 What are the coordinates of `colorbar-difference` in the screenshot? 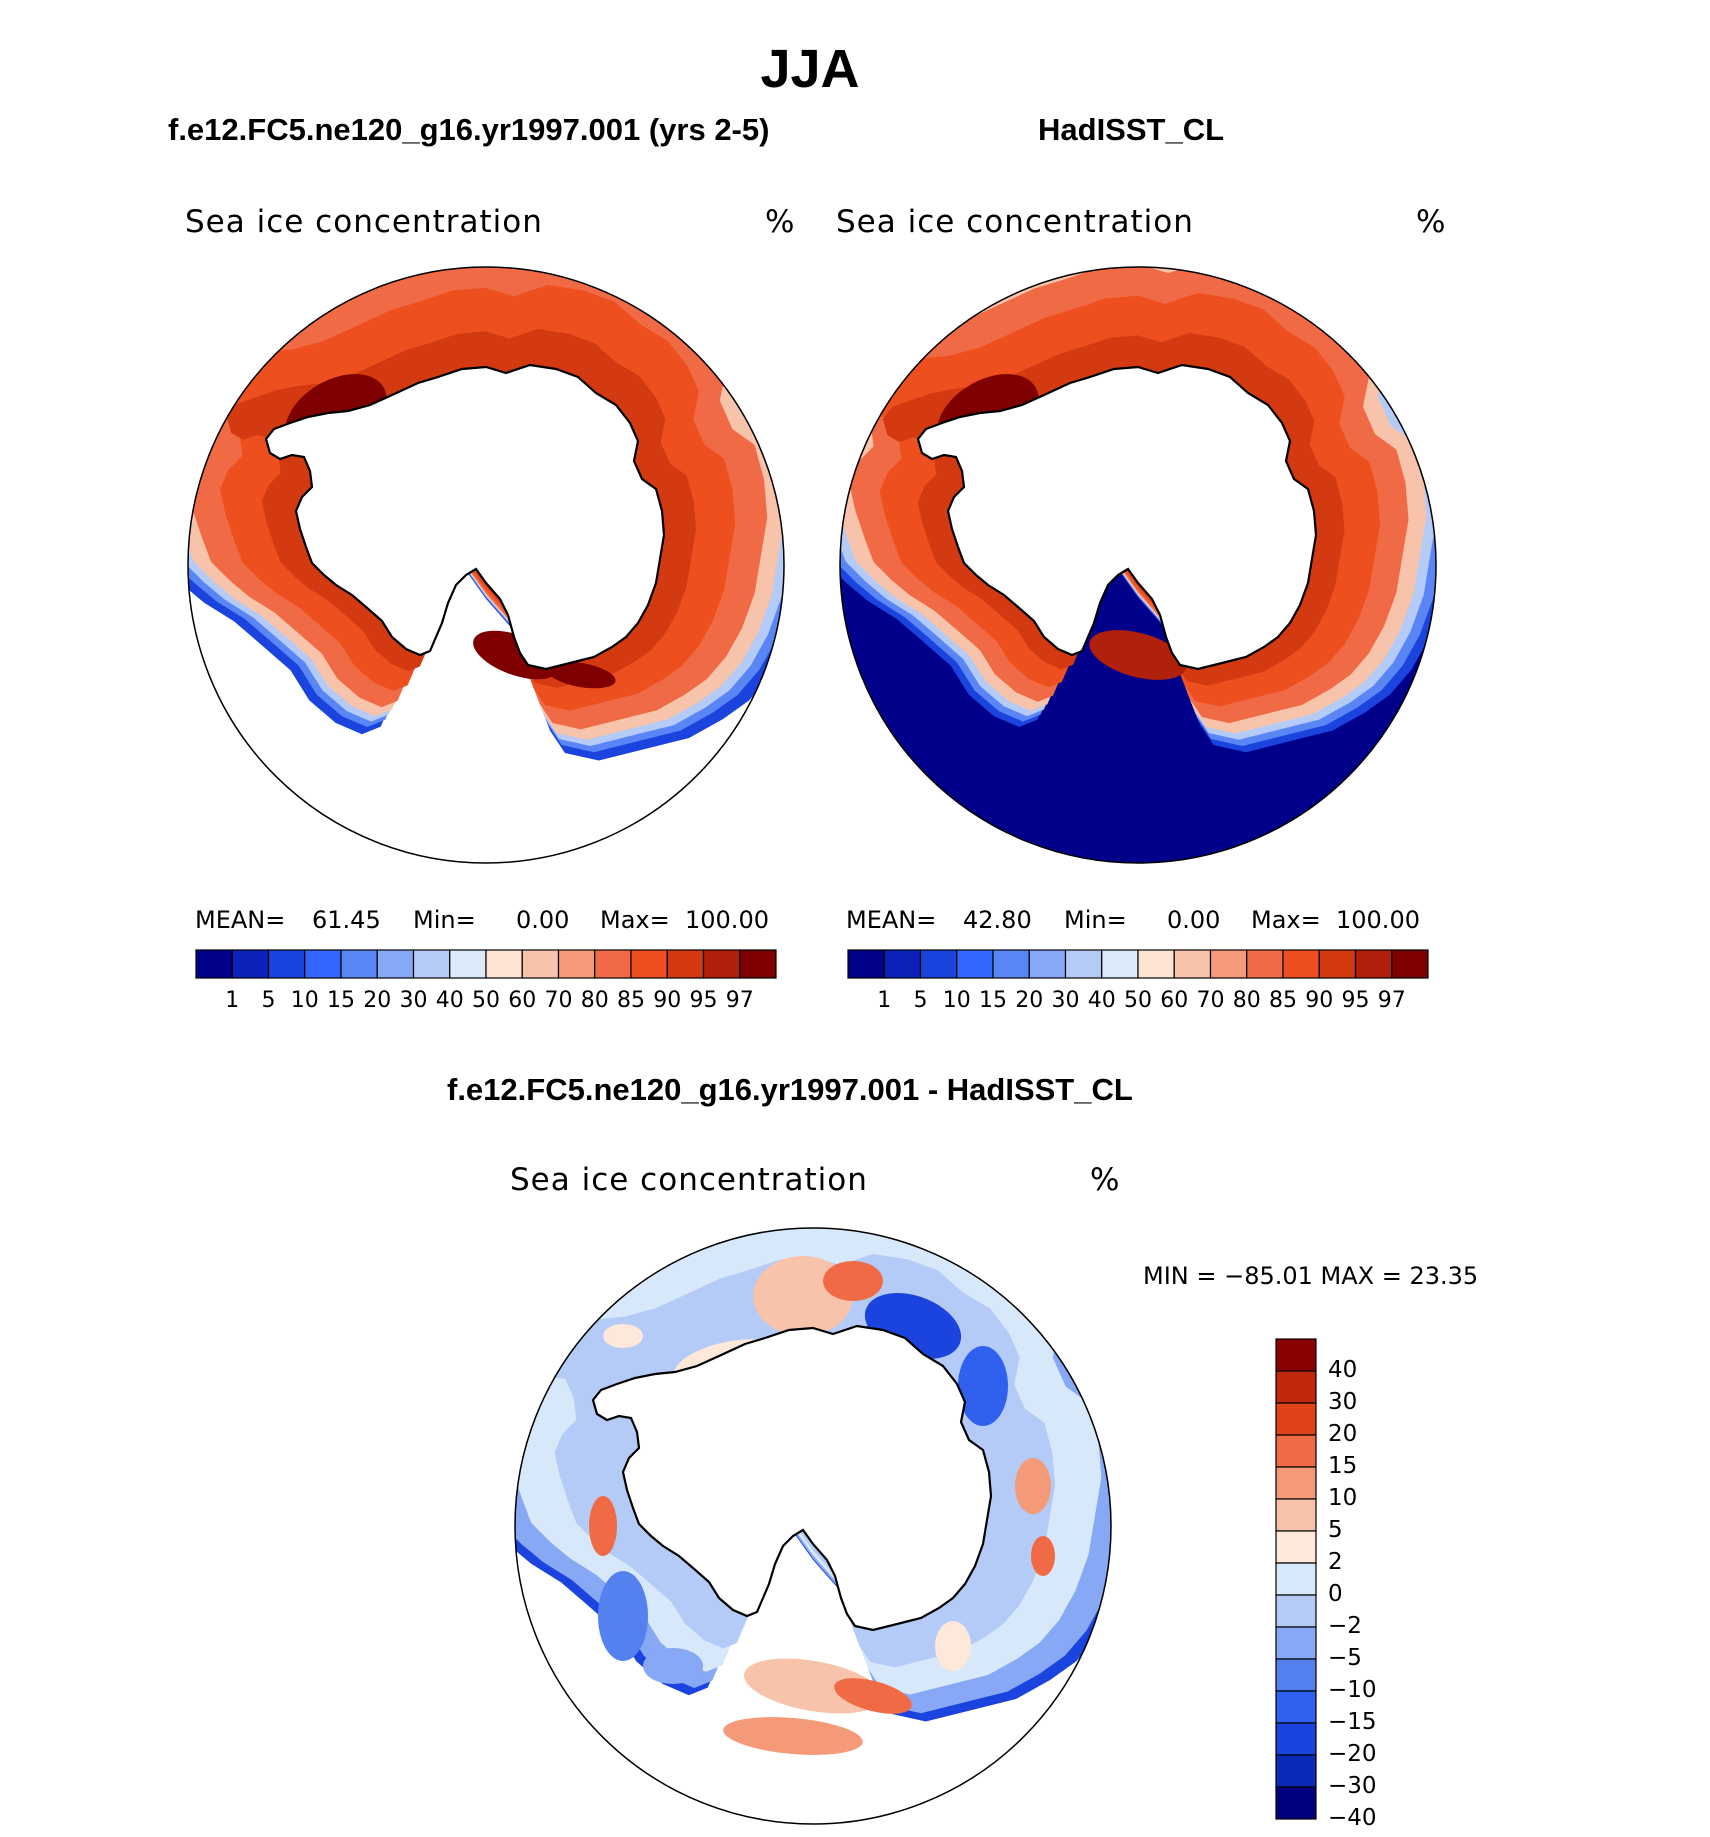 It's located at (1296, 1579).